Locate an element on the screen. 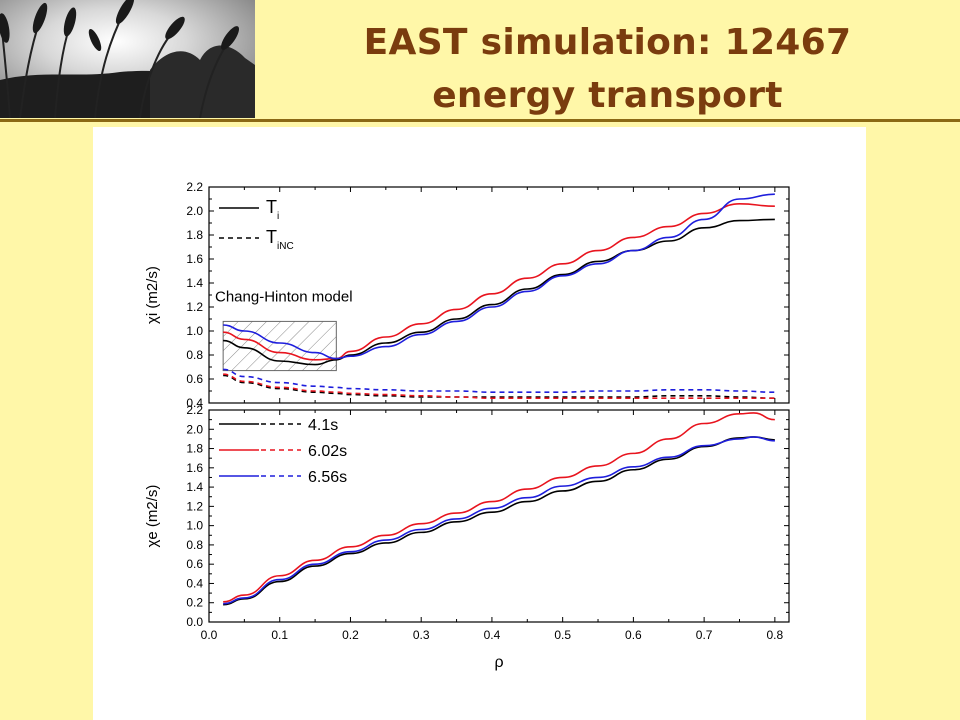  legend-label-1: TiNC is located at coordinates (280, 239).